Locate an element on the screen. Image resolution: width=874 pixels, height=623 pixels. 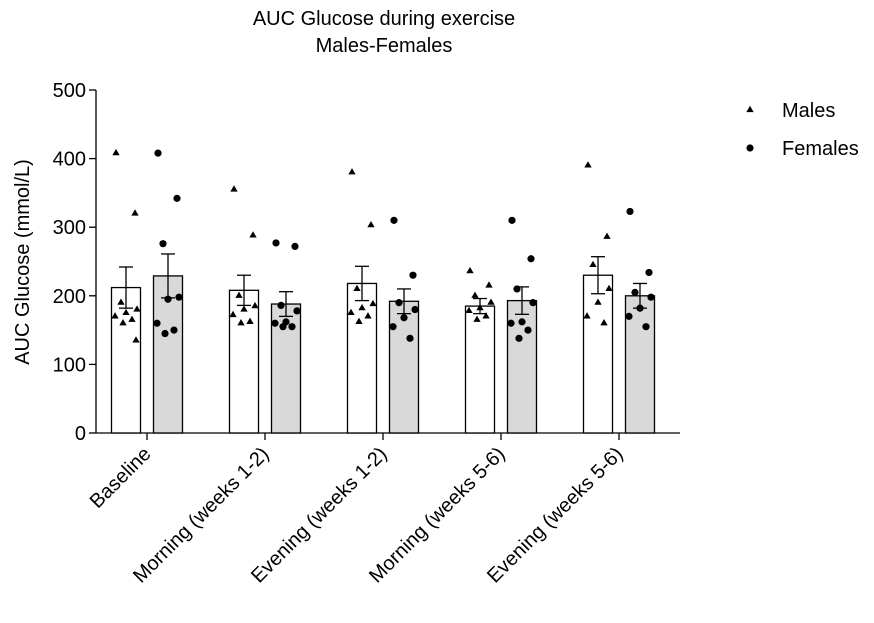
y-tick-label-500: 500 is located at coordinates (69, 91).